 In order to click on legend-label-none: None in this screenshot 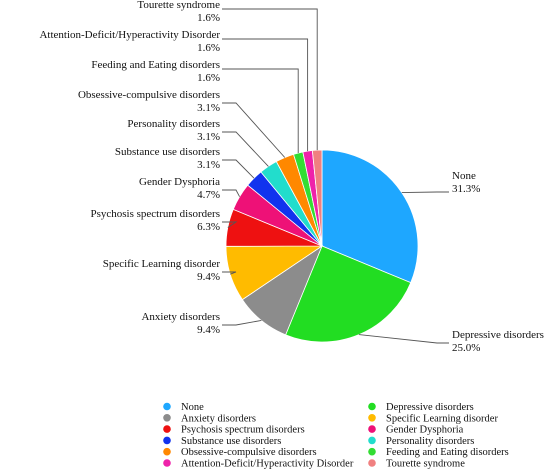, I will do `click(192, 407)`.